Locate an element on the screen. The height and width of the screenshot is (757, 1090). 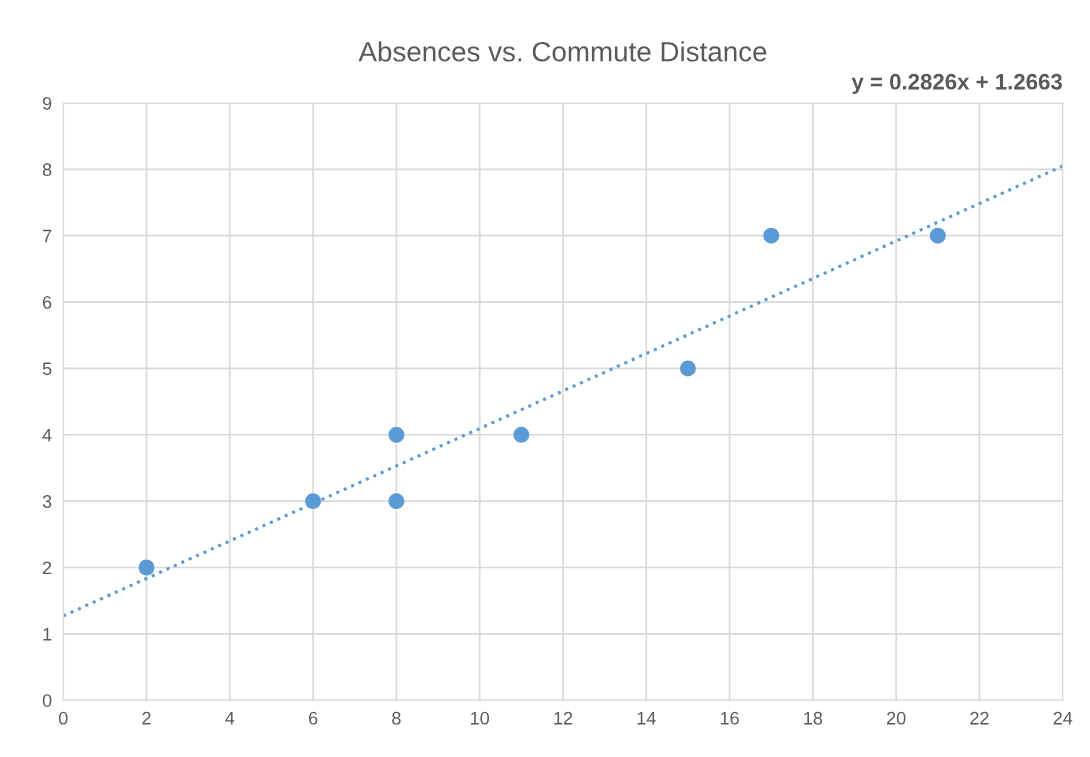
x-tick-label: 4 is located at coordinates (230, 718).